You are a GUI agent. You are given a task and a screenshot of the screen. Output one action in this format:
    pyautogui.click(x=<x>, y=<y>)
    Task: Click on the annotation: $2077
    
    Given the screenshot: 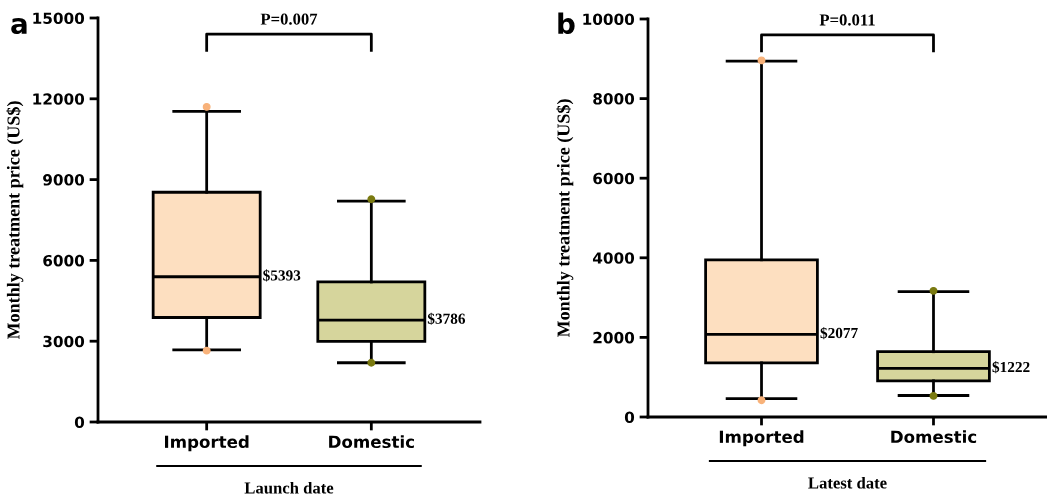 What is the action you would take?
    pyautogui.click(x=839, y=333)
    